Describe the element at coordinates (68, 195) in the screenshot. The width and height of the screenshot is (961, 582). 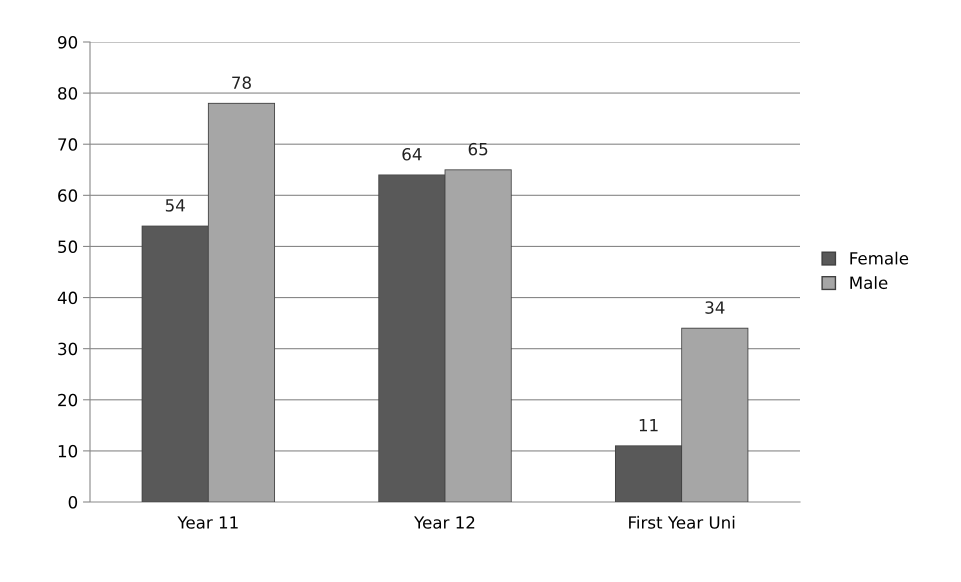
I see `y-tick-label: 60` at that location.